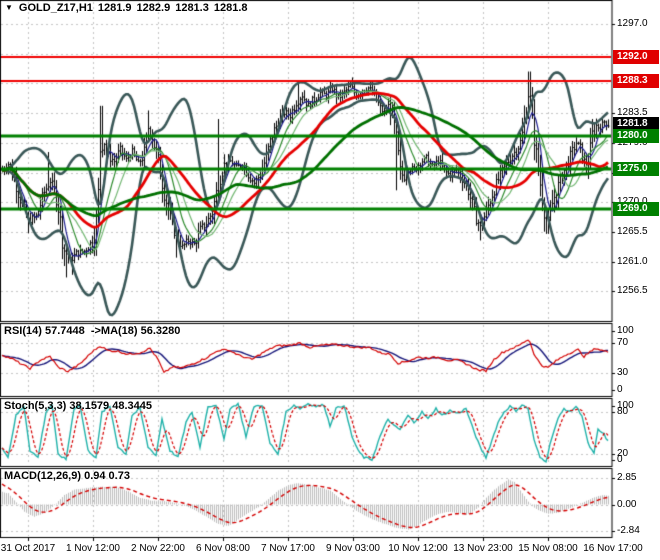 The height and width of the screenshot is (560, 660). What do you see at coordinates (627, 477) in the screenshot?
I see `indicator-axis-label: 2.85` at bounding box center [627, 477].